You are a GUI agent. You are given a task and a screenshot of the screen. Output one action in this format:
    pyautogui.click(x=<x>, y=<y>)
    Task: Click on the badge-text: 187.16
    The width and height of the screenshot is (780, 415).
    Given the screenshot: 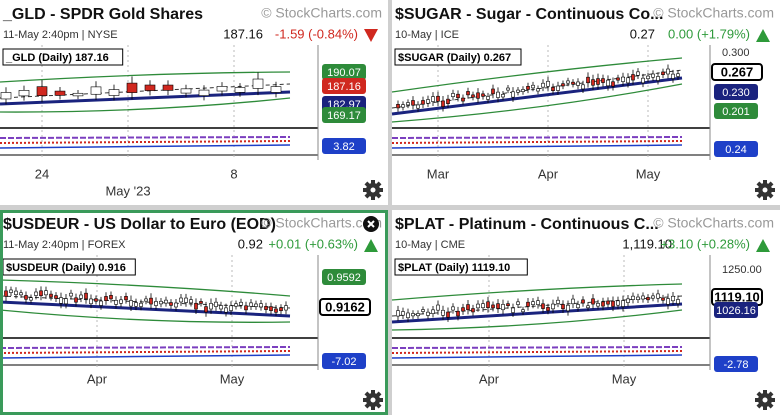 What is the action you would take?
    pyautogui.click(x=344, y=87)
    